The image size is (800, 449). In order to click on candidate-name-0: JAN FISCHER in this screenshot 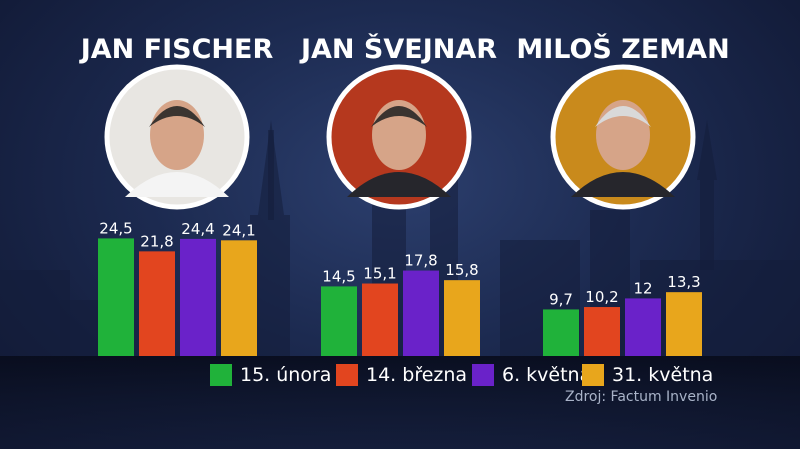, I will do `click(176, 49)`.